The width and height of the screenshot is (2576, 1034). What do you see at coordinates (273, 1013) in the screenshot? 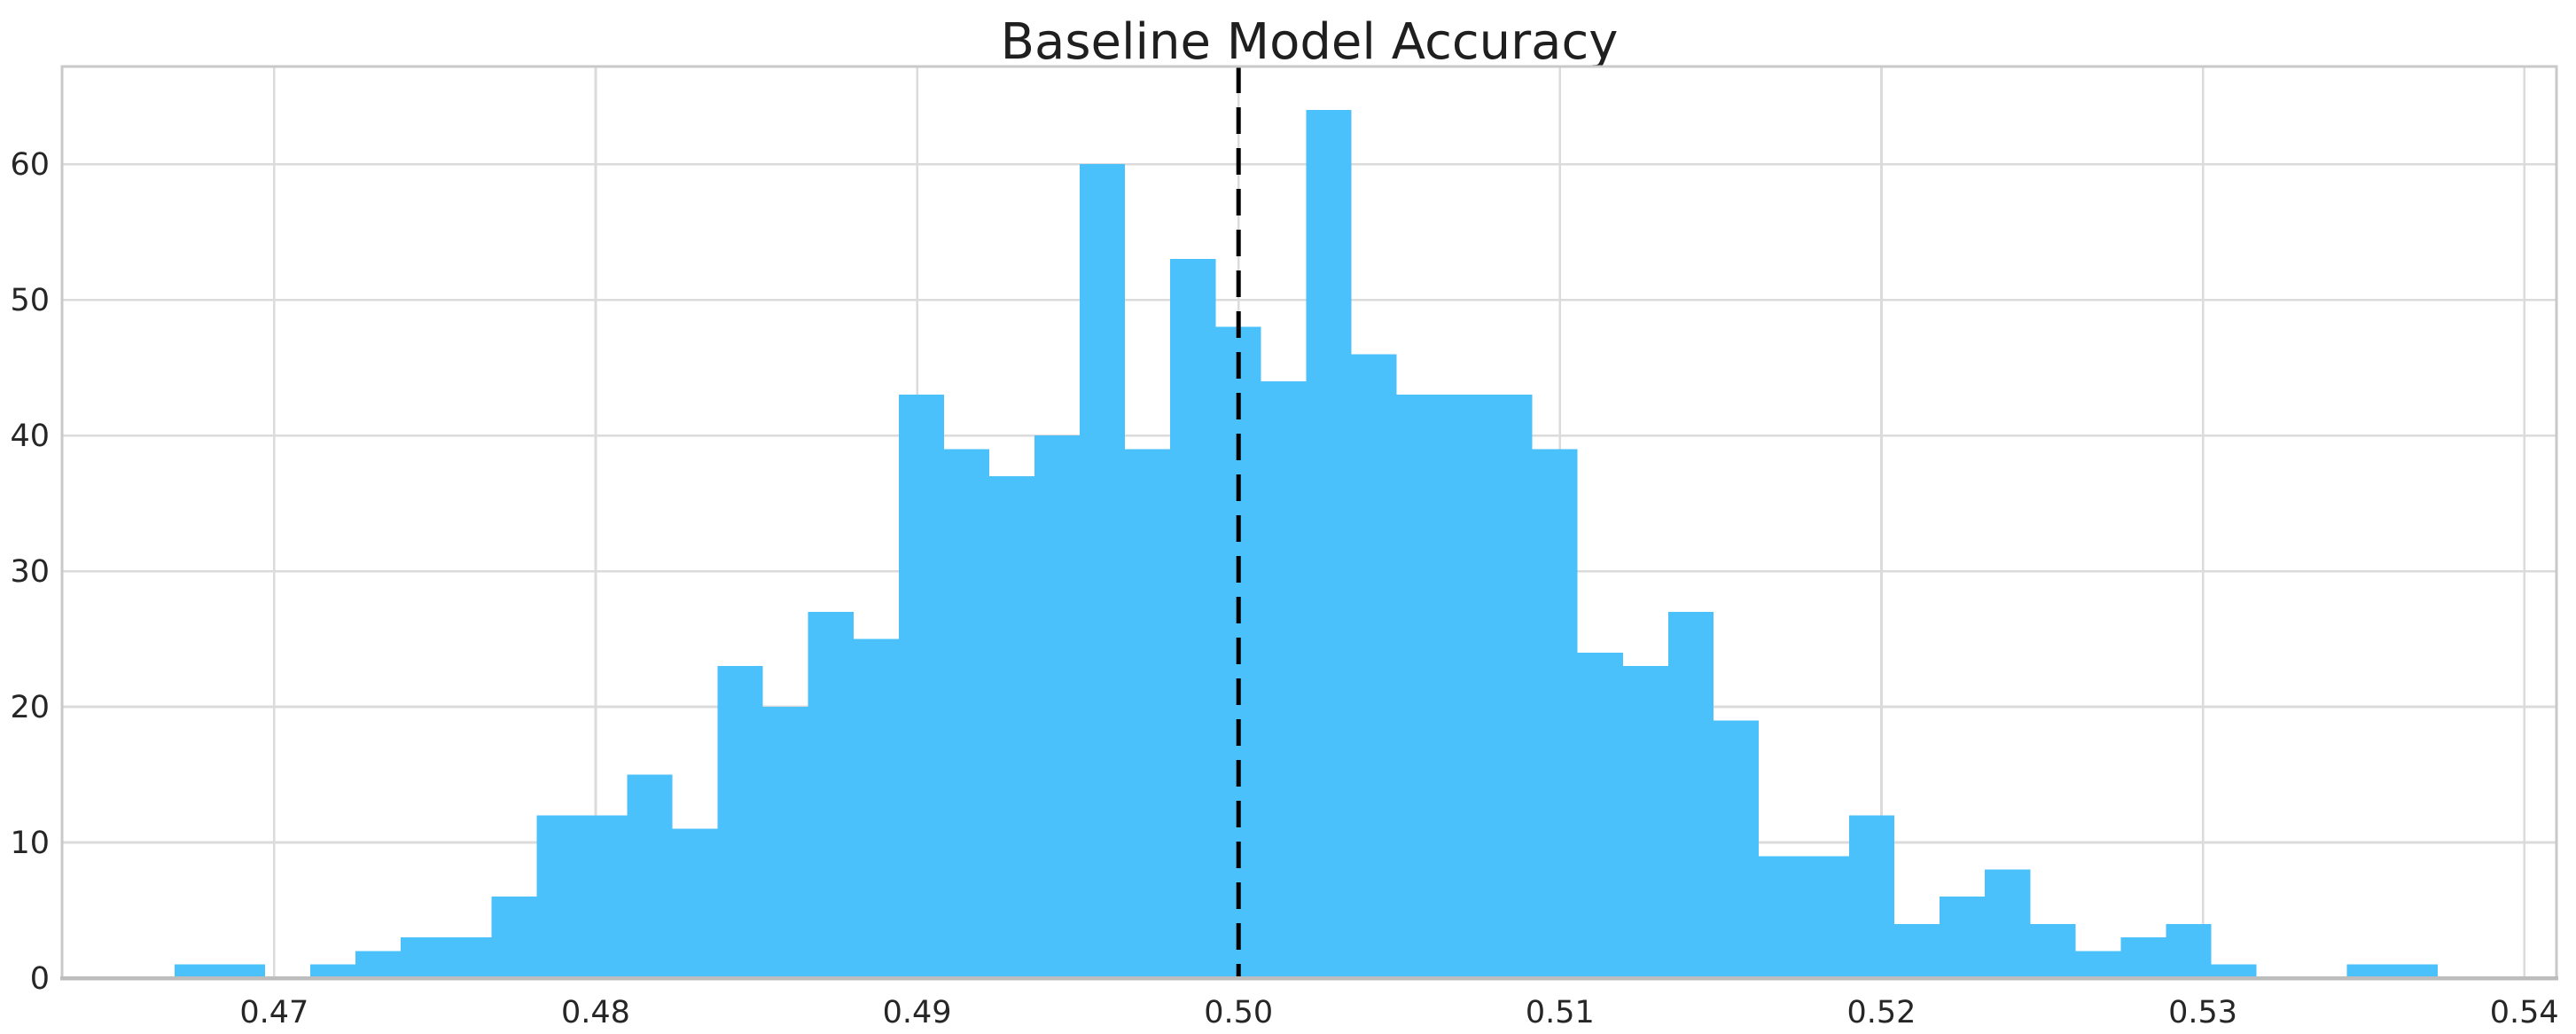
I see `x-tick-label: 0.47` at bounding box center [273, 1013].